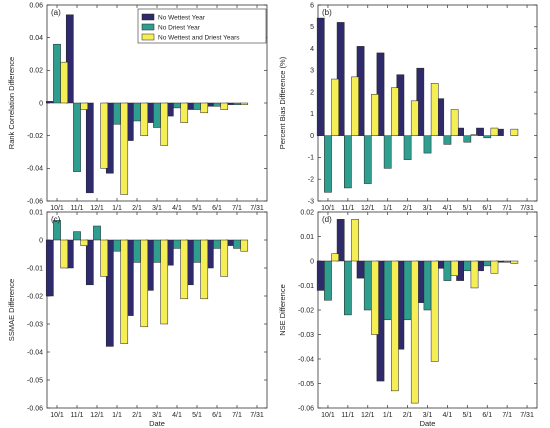  Describe the element at coordinates (327, 12) in the screenshot. I see `panel-label: (b)` at that location.